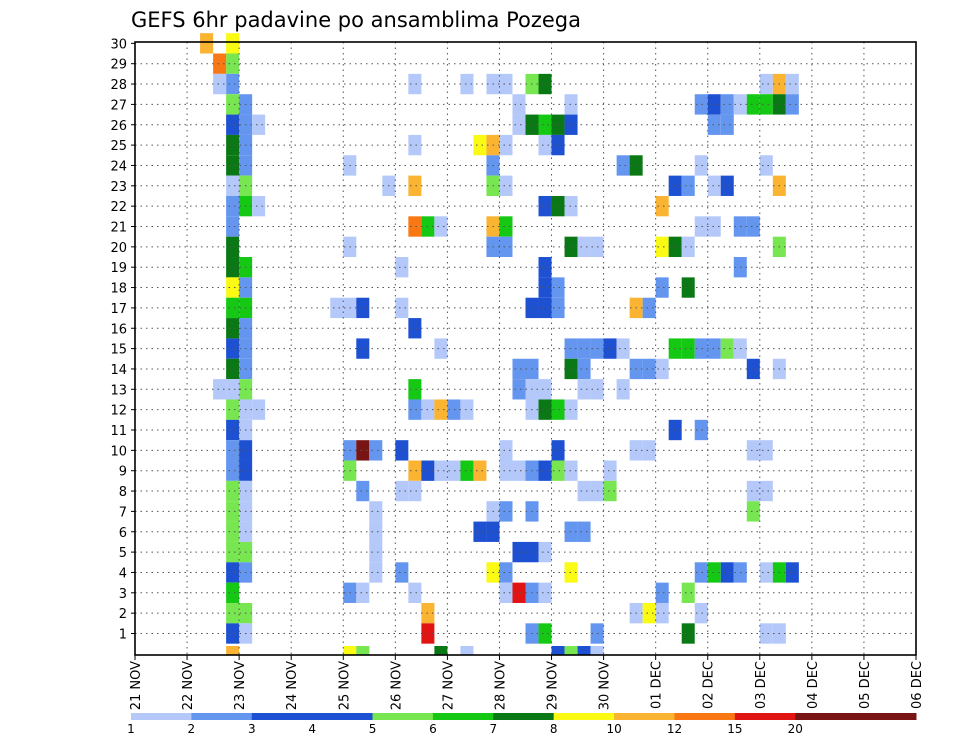 This screenshot has height=746, width=960. Describe the element at coordinates (118, 85) in the screenshot. I see `y-tick-label: 28` at that location.